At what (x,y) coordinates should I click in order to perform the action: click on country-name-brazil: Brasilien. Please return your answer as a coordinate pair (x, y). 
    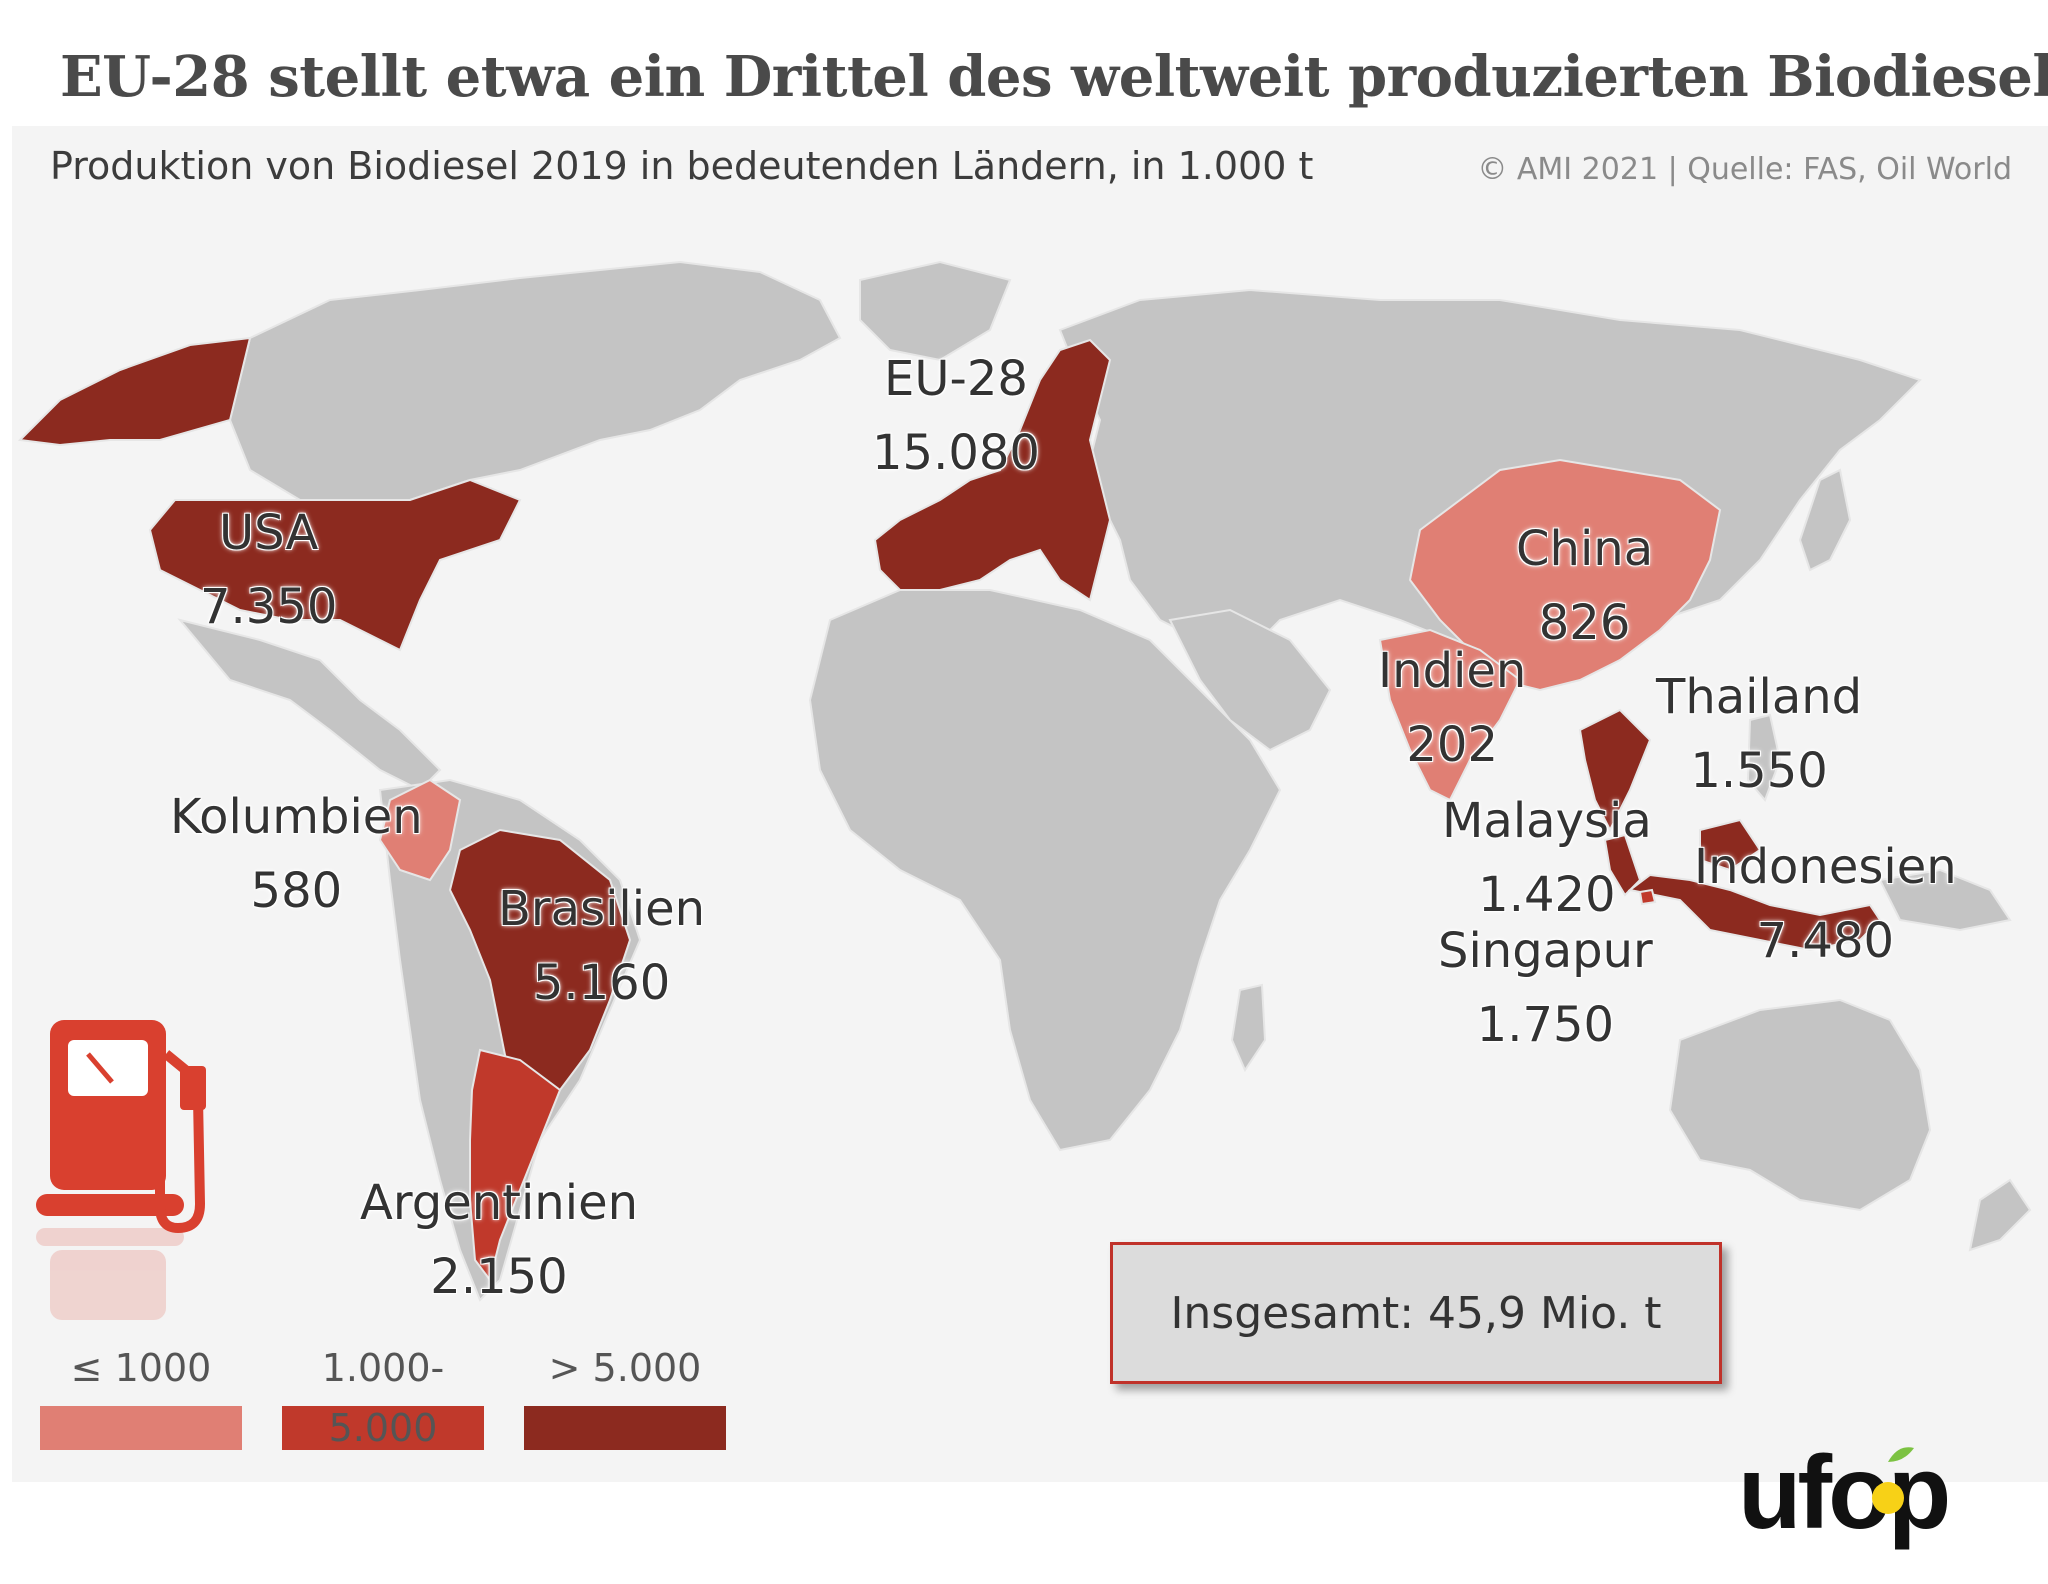
    Looking at the image, I should click on (602, 909).